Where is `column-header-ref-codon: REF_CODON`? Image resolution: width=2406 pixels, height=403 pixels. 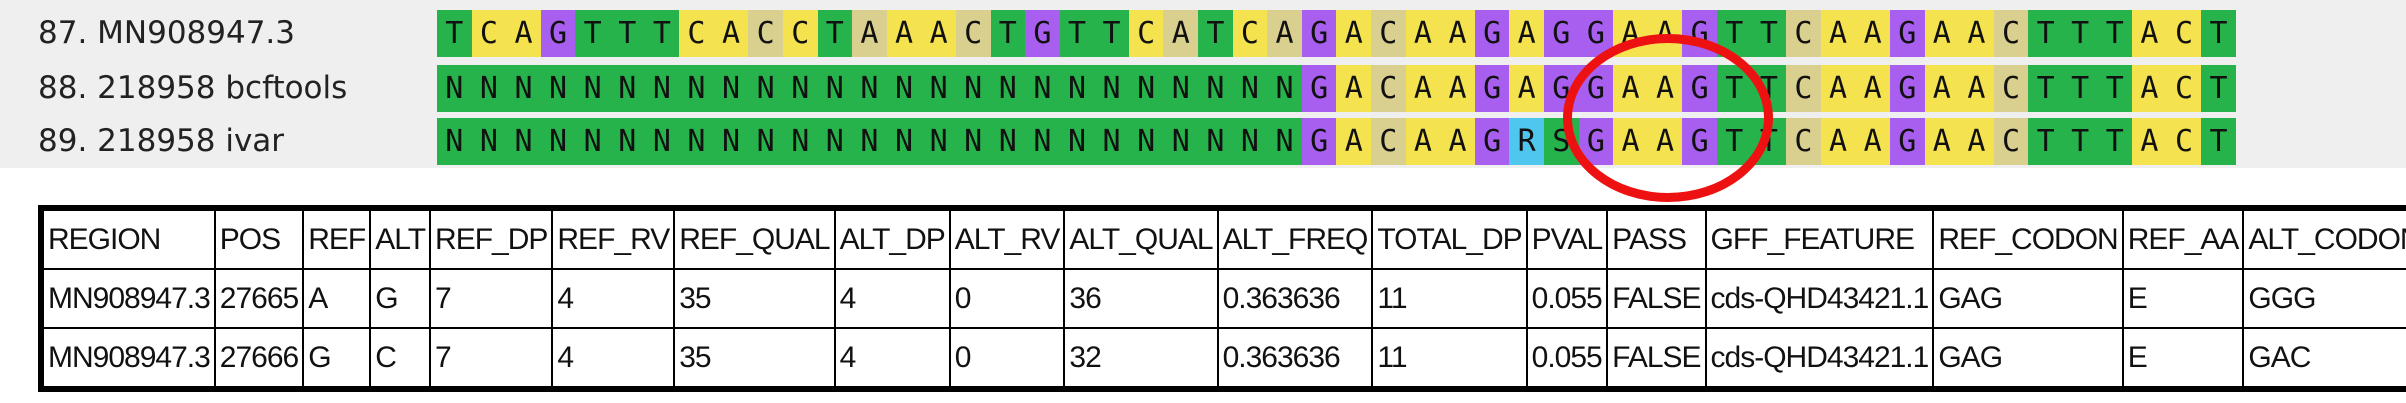 column-header-ref-codon: REF_CODON is located at coordinates (2028, 238).